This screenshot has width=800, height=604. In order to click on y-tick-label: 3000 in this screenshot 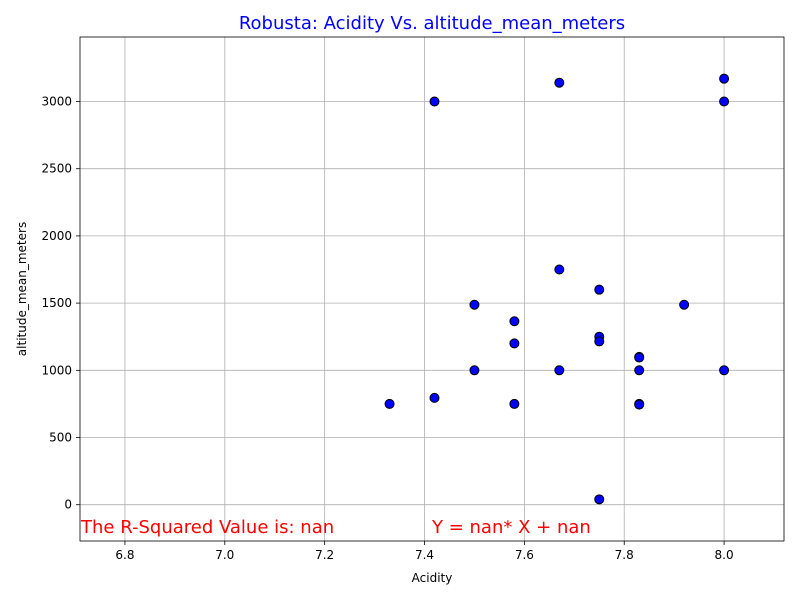, I will do `click(56, 102)`.